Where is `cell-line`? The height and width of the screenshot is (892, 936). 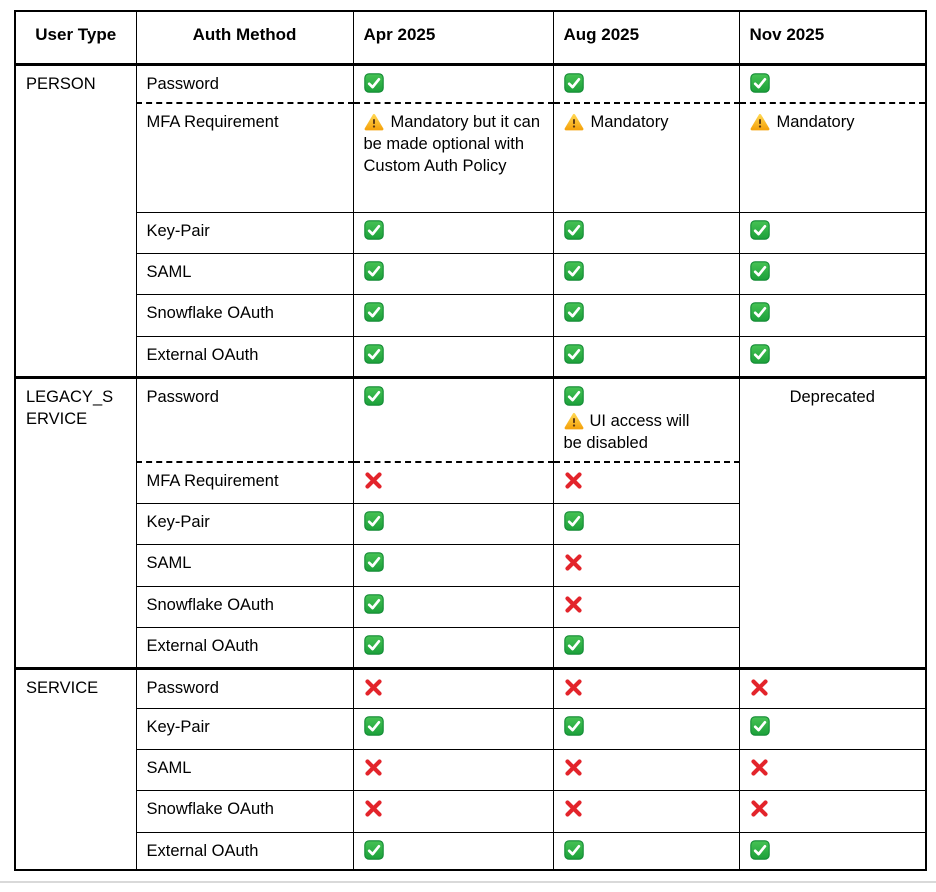
cell-line is located at coordinates (646, 397).